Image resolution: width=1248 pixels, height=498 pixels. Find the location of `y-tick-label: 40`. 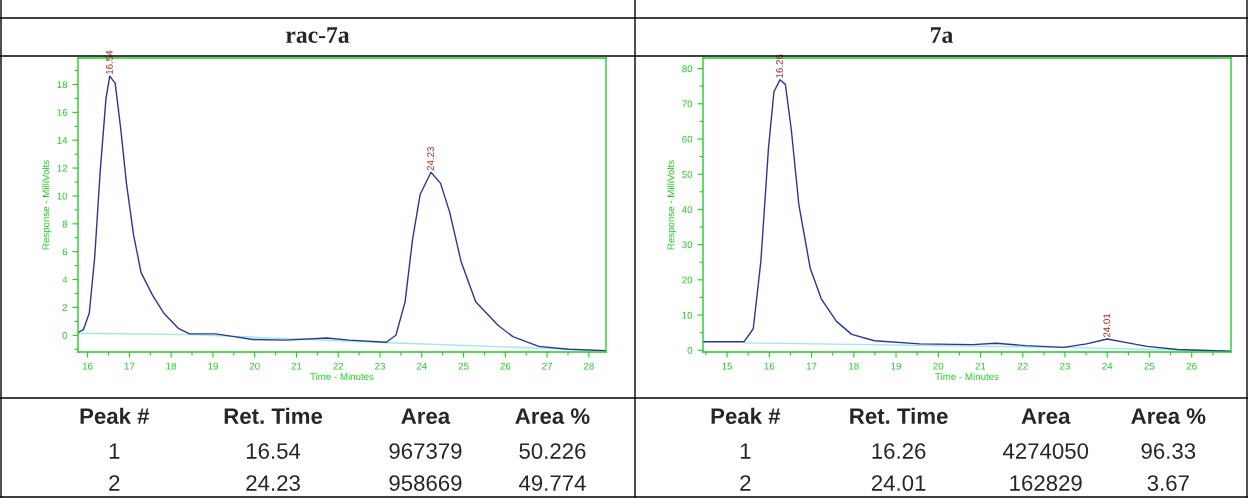

y-tick-label: 40 is located at coordinates (687, 210).